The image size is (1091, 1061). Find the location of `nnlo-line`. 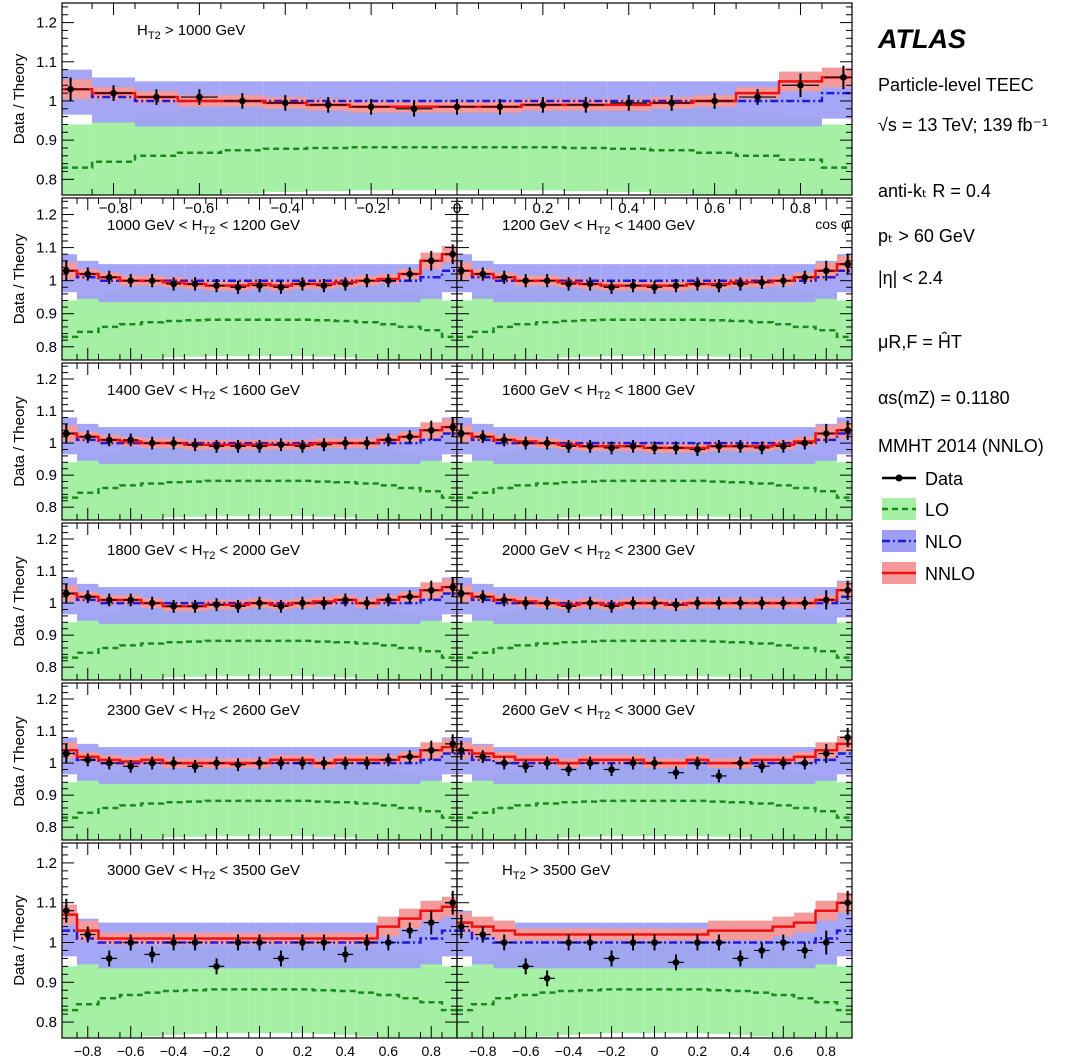

nnlo-line is located at coordinates (259, 269).